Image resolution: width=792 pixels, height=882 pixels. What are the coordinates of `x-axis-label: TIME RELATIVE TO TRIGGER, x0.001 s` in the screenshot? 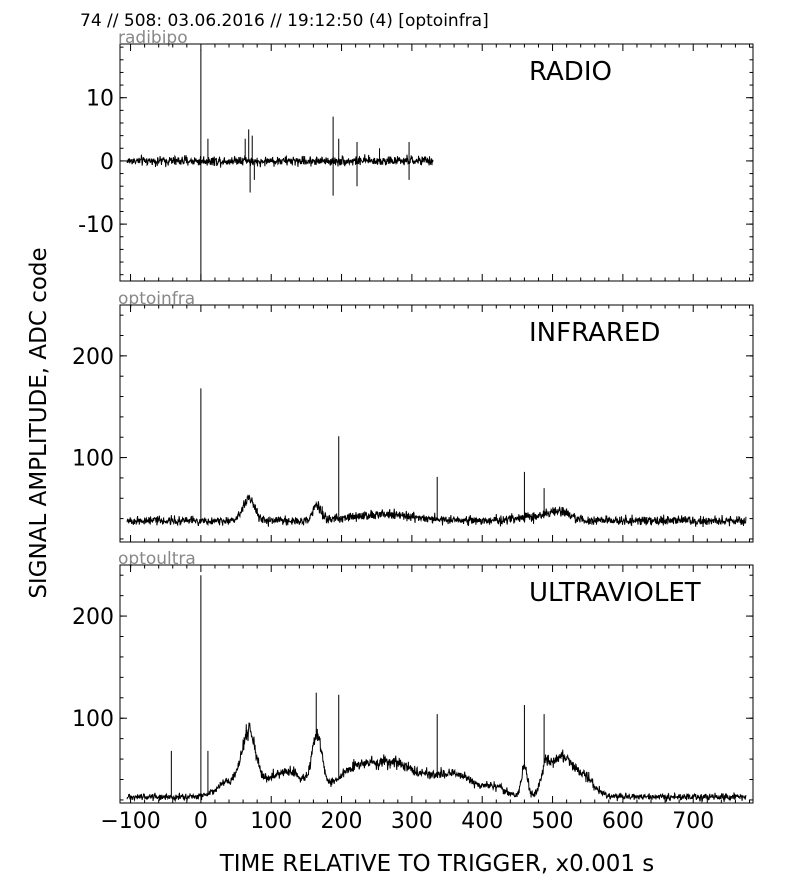 It's located at (437, 864).